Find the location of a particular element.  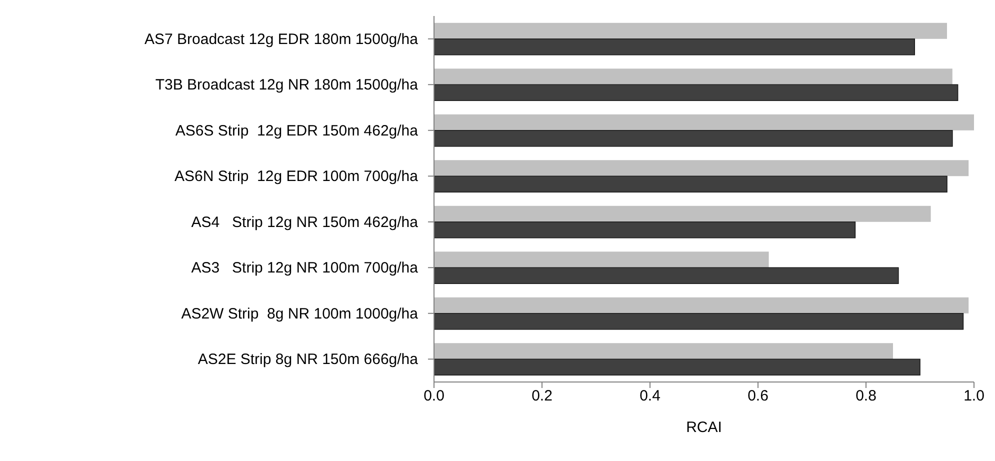

y-tick-label: AS2E Strip 8g NR 150m 666g/ha is located at coordinates (308, 359).